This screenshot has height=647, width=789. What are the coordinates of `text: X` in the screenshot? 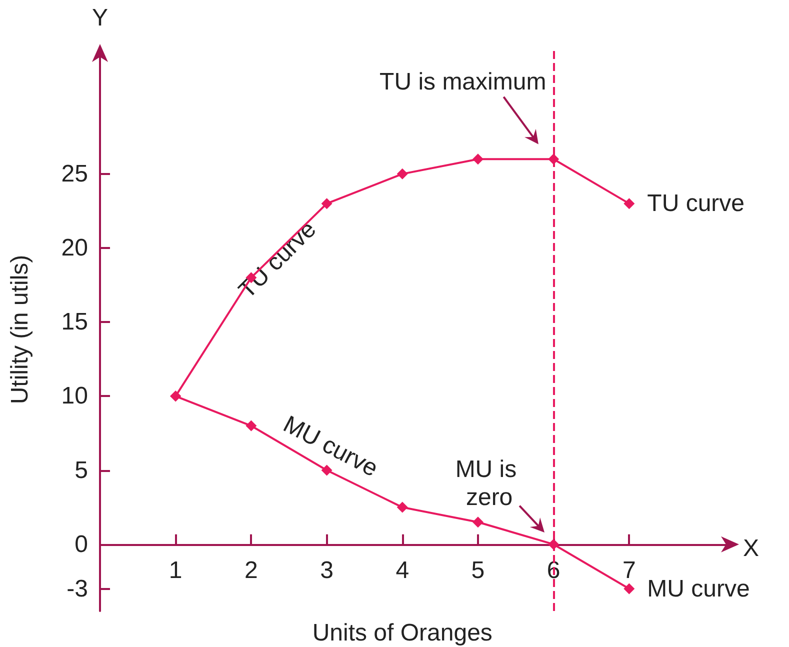 It's located at (751, 548).